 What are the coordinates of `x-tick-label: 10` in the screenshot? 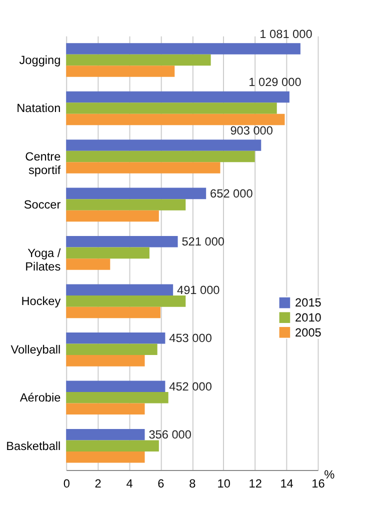 It's located at (224, 483).